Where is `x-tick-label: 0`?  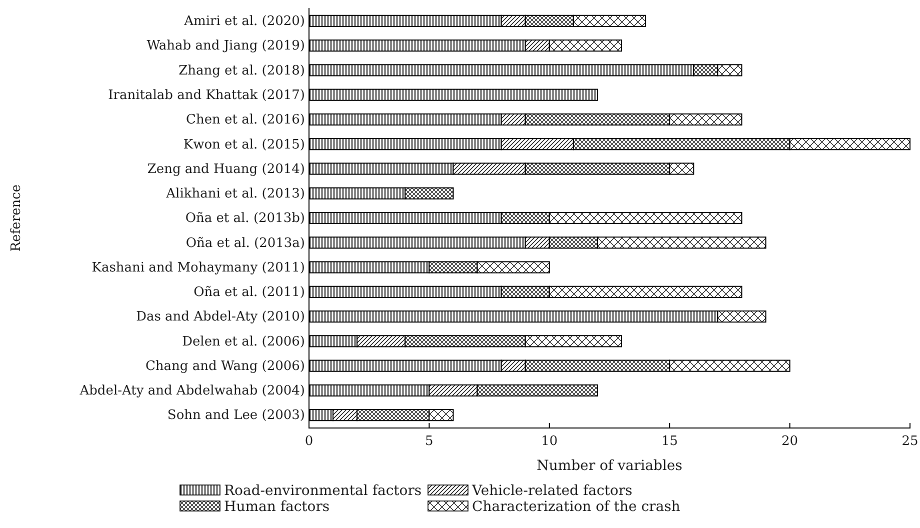 x-tick-label: 0 is located at coordinates (309, 442).